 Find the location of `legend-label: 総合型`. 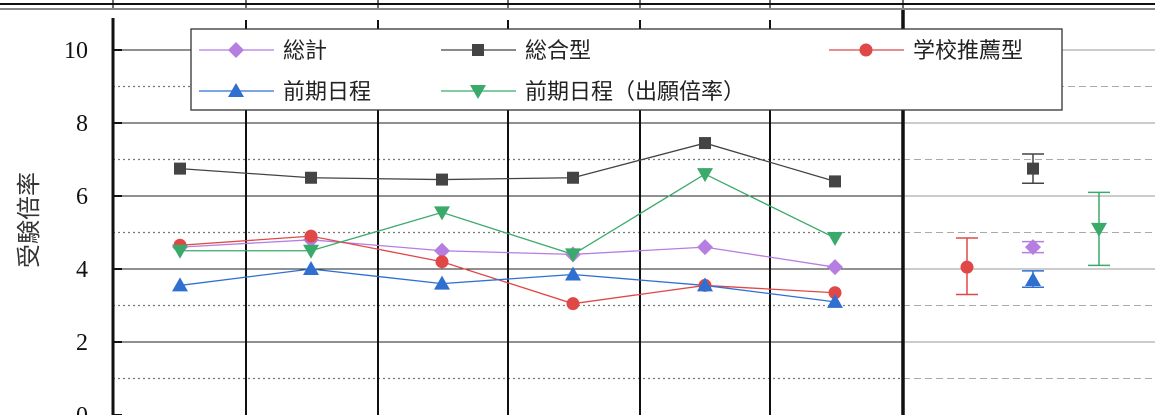

legend-label: 総合型 is located at coordinates (558, 51).